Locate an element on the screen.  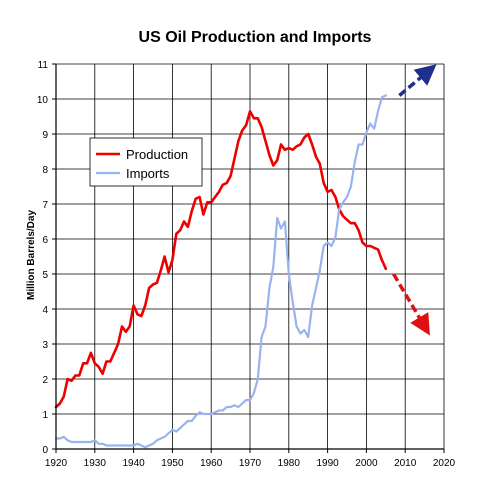
legend-label-imports: Imports is located at coordinates (148, 173).